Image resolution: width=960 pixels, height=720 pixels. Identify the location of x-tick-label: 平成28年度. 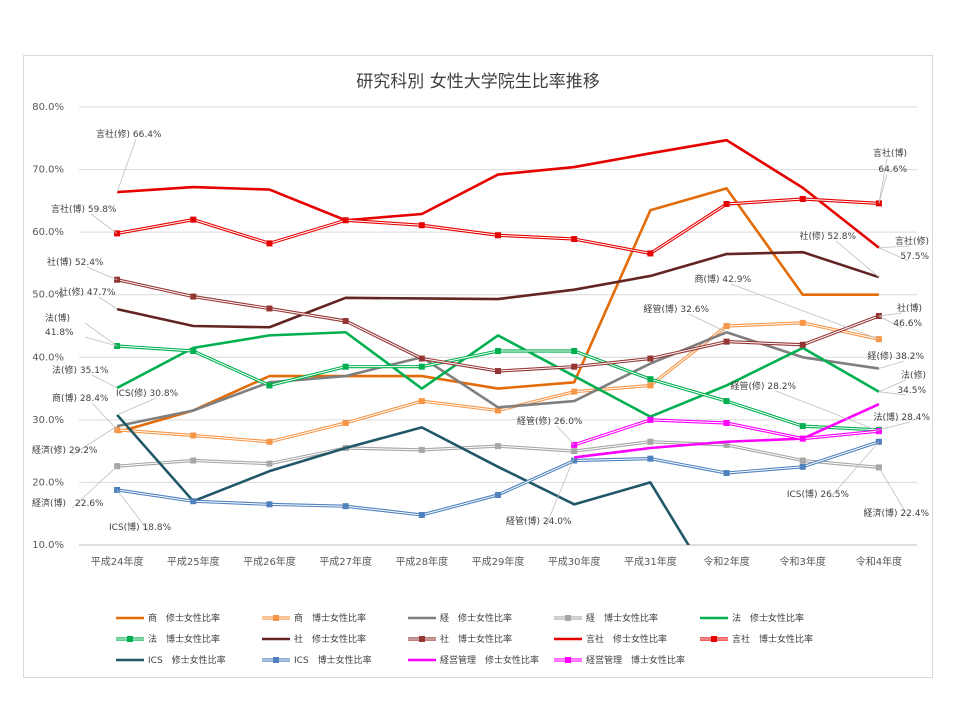
(421, 561).